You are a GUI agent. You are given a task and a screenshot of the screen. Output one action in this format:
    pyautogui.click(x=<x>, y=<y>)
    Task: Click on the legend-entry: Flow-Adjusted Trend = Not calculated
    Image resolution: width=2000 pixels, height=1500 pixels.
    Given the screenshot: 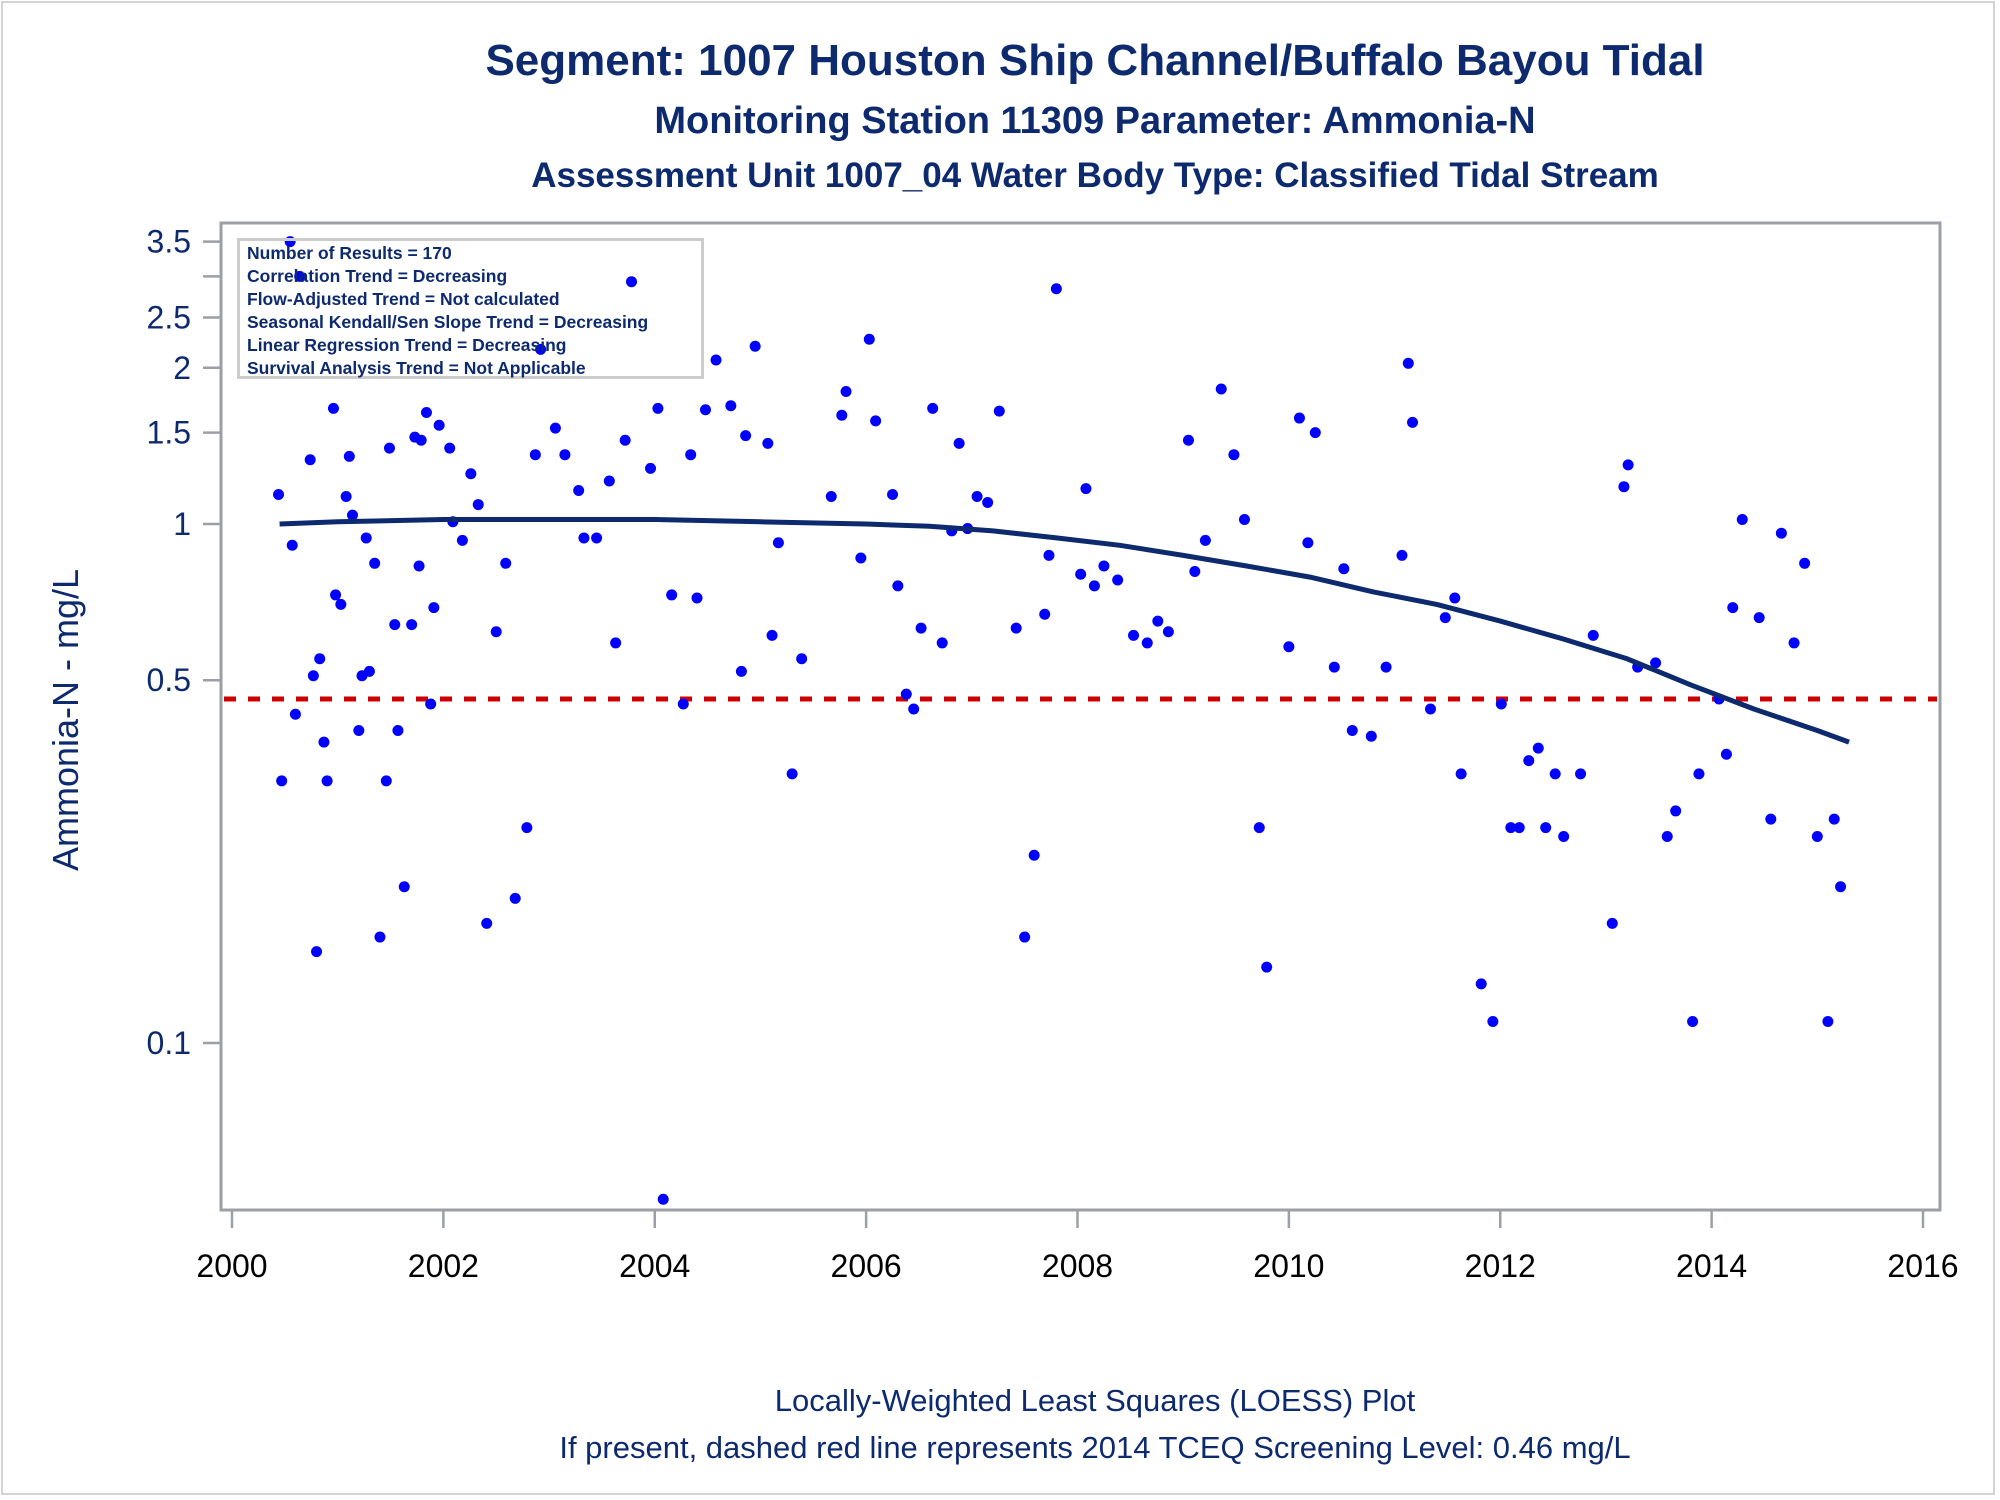 What is the action you would take?
    pyautogui.click(x=403, y=299)
    